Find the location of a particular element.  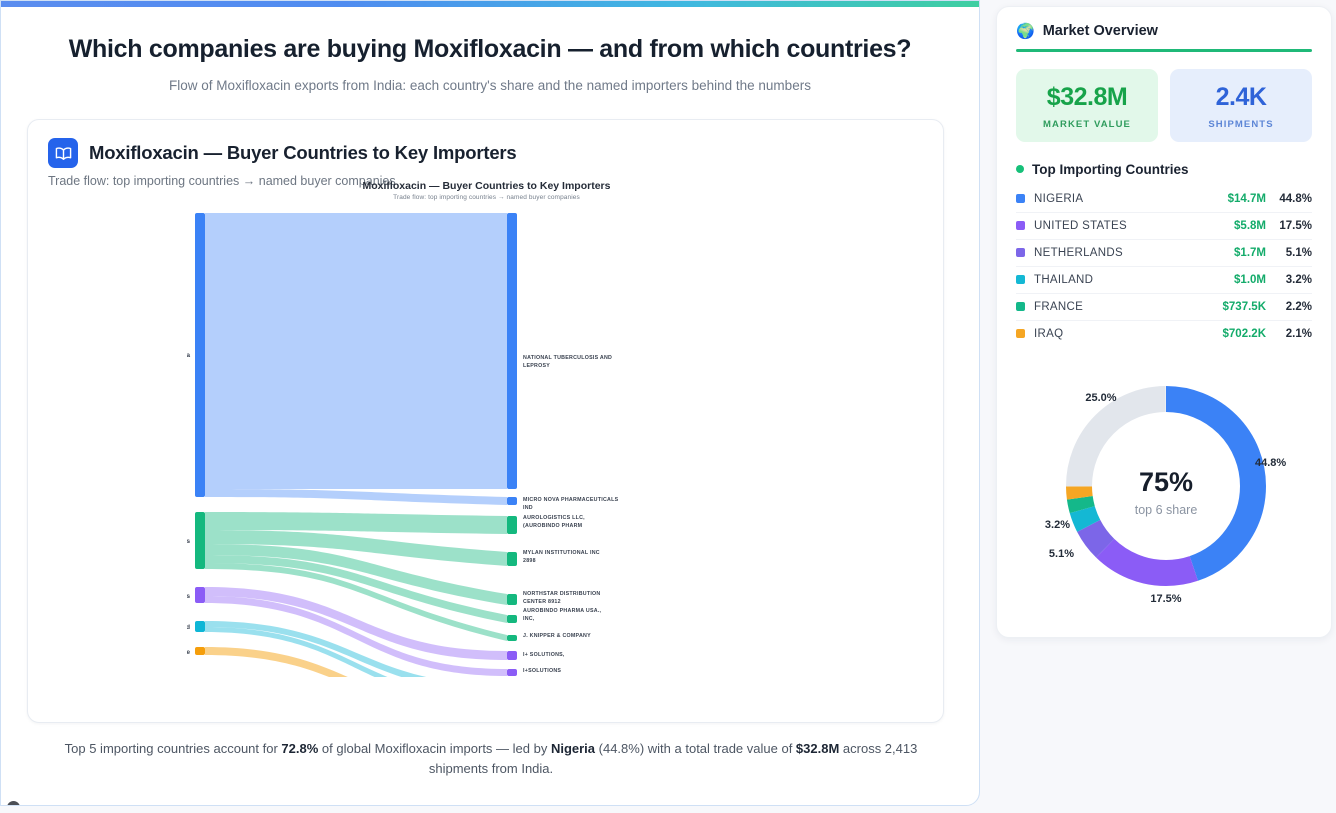

donut-slice-united-states is located at coordinates (1166, 485).